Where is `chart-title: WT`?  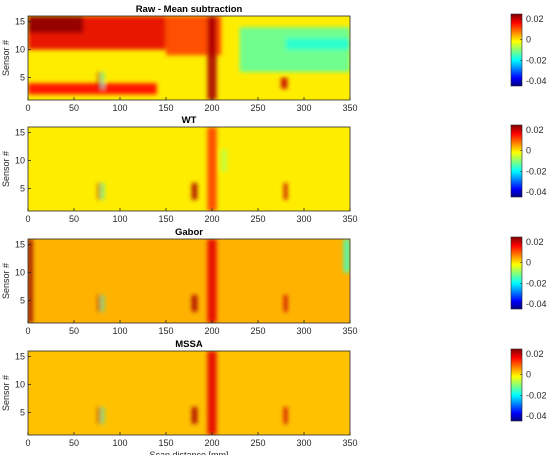 chart-title: WT is located at coordinates (189, 120).